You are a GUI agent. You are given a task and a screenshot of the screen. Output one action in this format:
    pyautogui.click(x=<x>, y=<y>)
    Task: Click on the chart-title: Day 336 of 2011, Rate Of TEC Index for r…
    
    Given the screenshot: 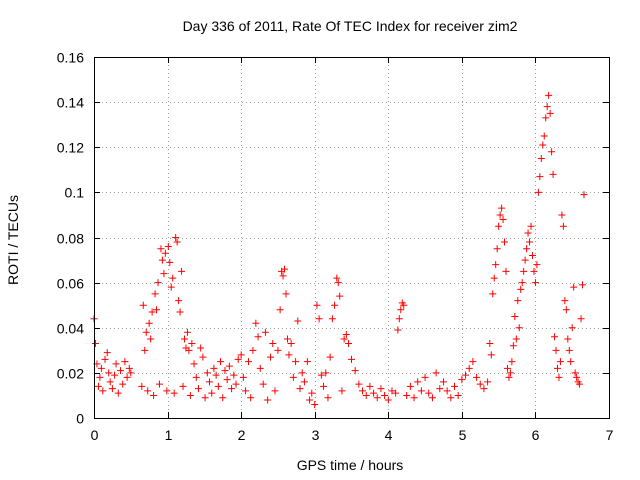 What is the action you would take?
    pyautogui.click(x=350, y=26)
    